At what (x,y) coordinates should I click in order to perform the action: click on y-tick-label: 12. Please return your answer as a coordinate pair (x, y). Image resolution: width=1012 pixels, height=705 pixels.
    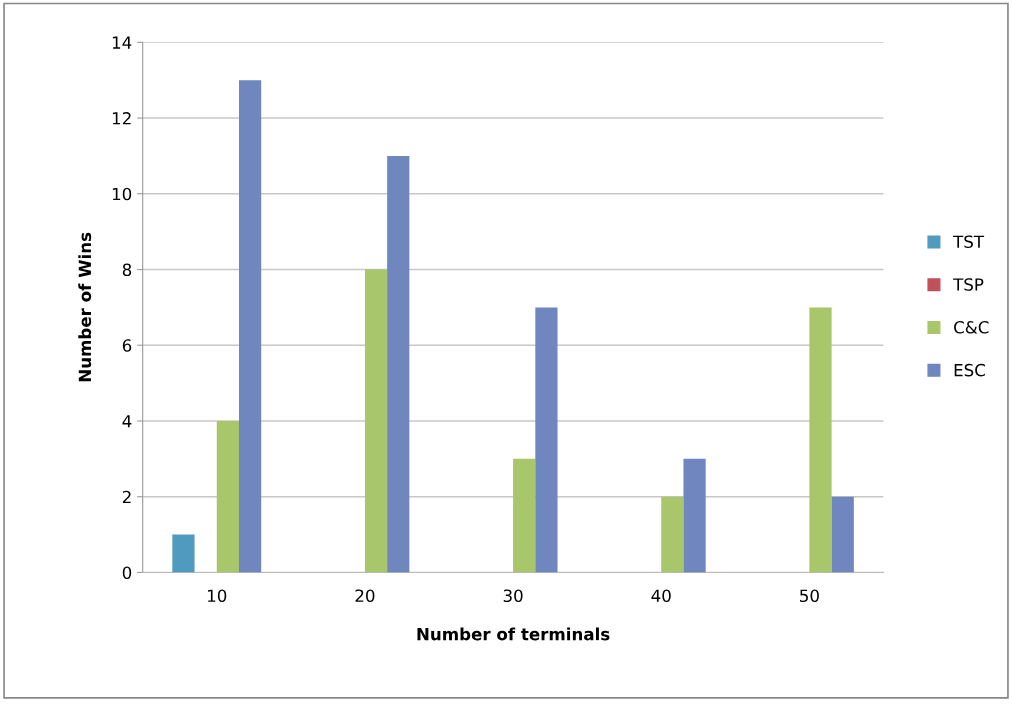
    Looking at the image, I should click on (121, 118).